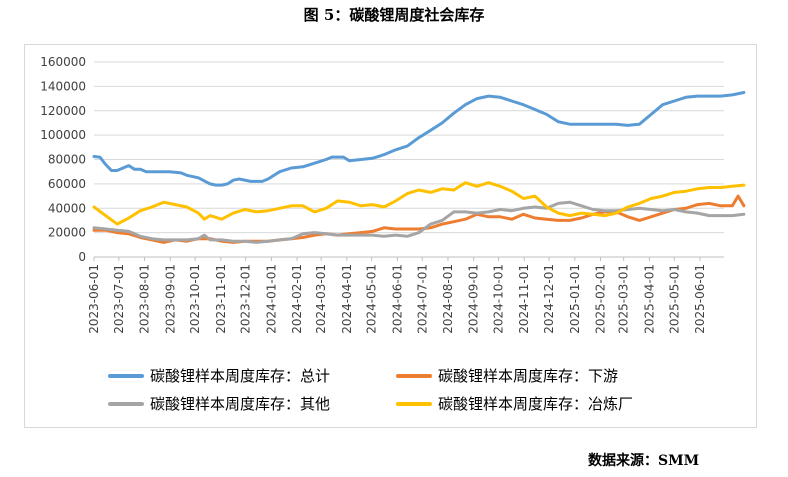 The image size is (788, 477). What do you see at coordinates (575, 299) in the screenshot?
I see `x-tick-label: 2025-01-01` at bounding box center [575, 299].